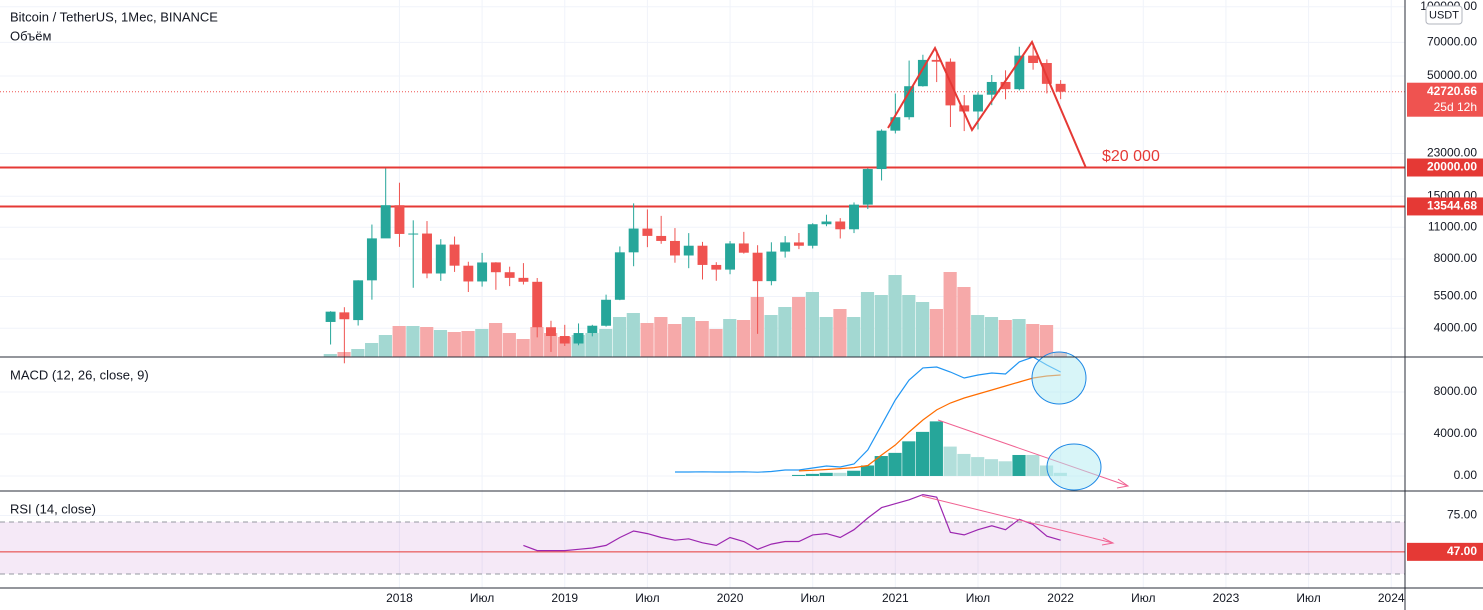 This screenshot has height=610, width=1483. I want to click on price-label: 13544.68, so click(1452, 206).